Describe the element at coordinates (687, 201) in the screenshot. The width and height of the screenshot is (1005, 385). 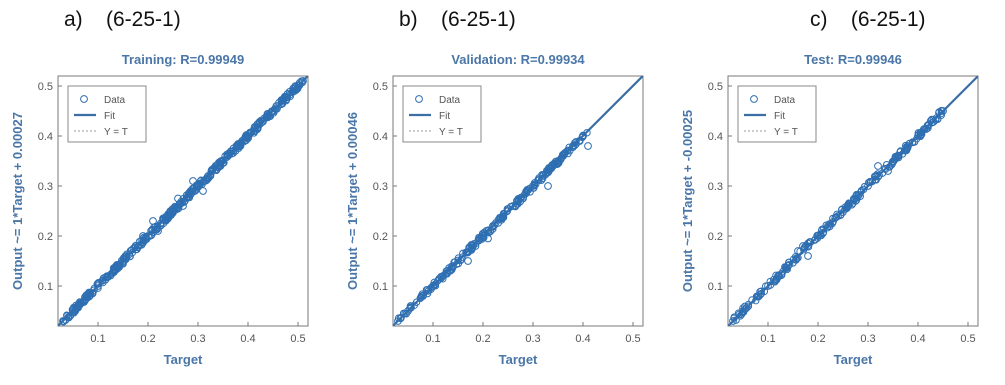
I see `y-axis-label: Output ~= 1*Target + -0.00025` at that location.